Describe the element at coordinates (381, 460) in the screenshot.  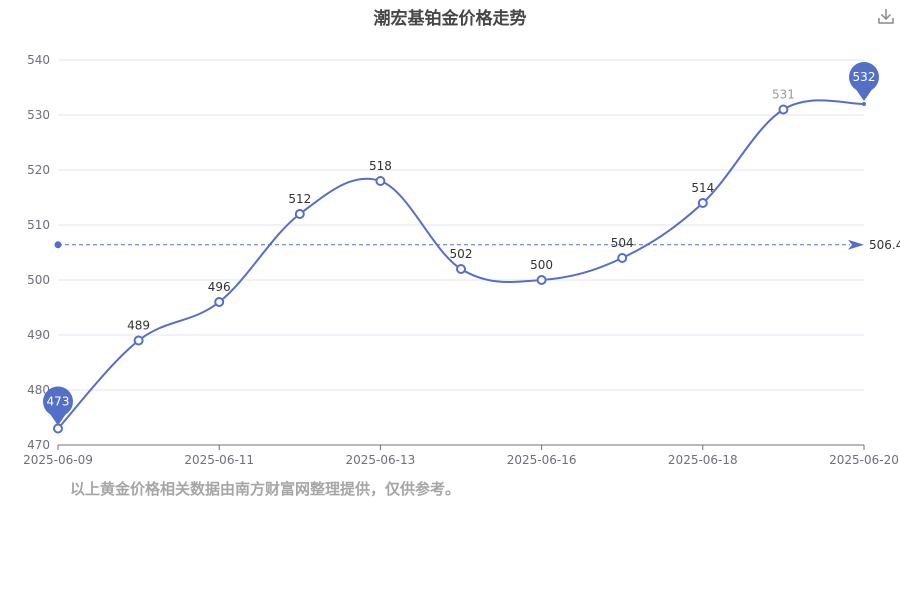
I see `x-tick-label: 2025-06-13` at that location.